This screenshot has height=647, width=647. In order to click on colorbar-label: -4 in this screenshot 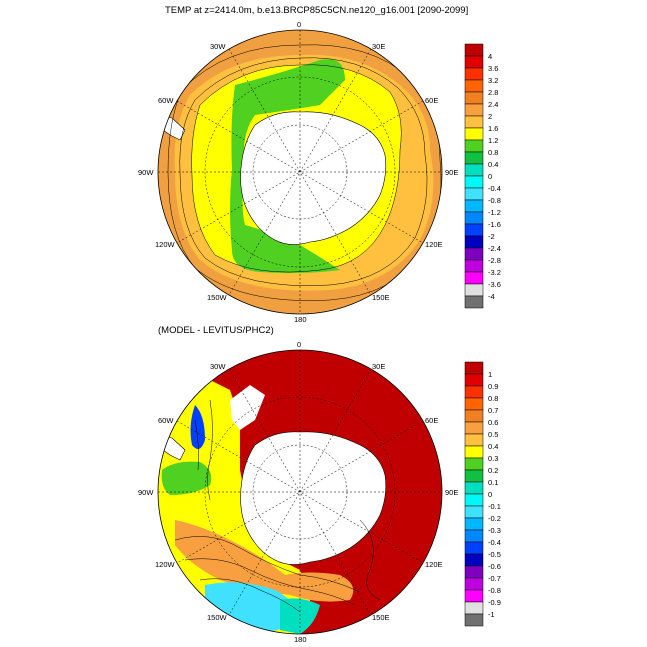, I will do `click(491, 296)`.